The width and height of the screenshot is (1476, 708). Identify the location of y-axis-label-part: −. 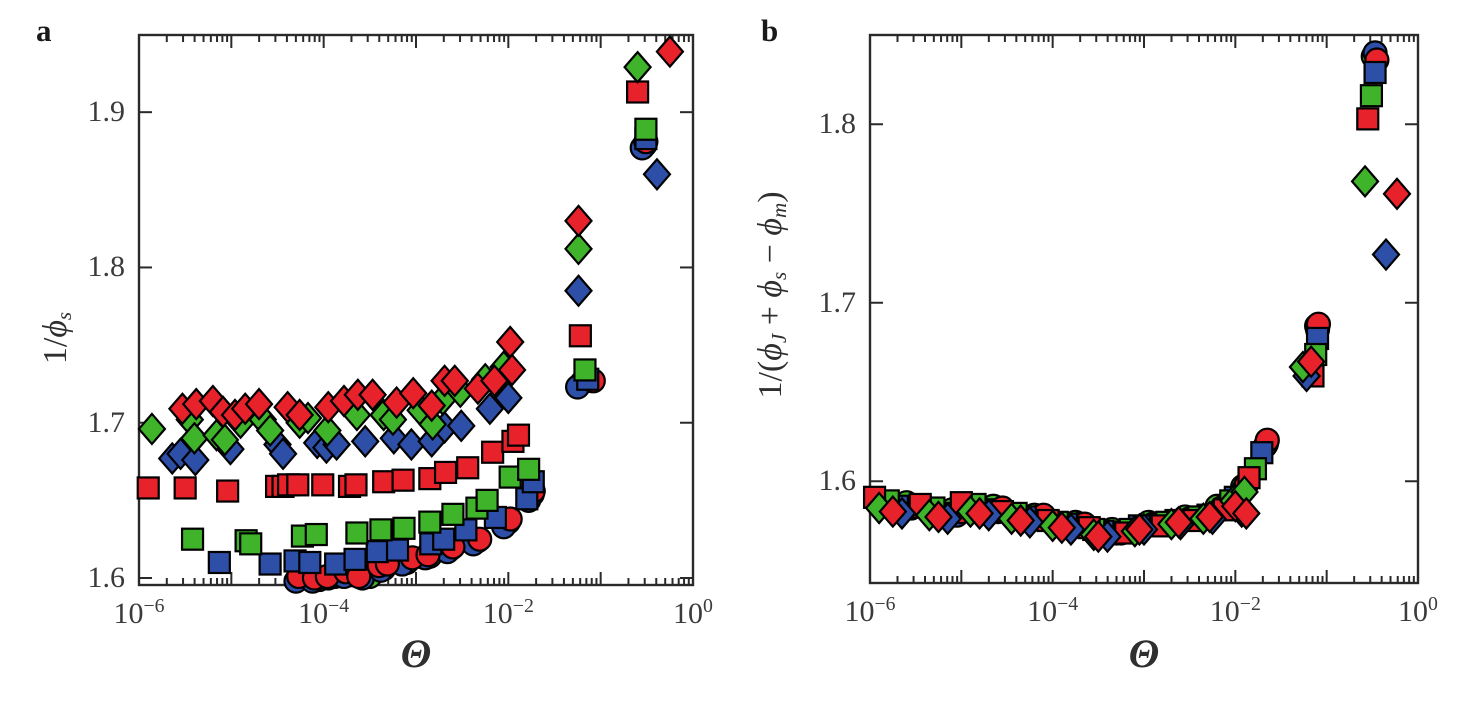
(771, 253).